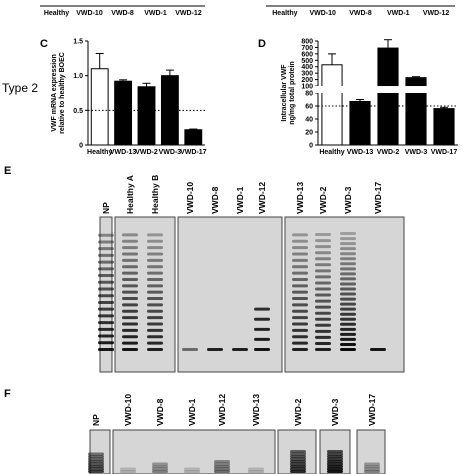 The image size is (474, 474). I want to click on x-tick-label: VWD-1, so click(398, 13).